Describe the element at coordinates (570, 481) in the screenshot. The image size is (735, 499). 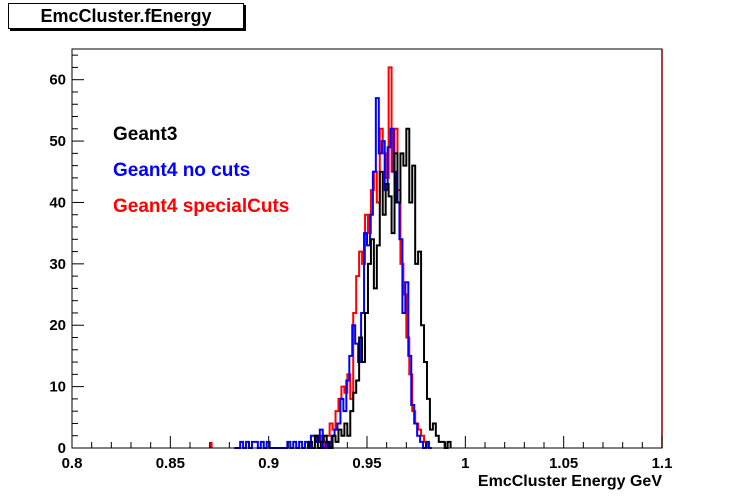
I see `x-axis-title: EmcCluster Energy GeV` at that location.